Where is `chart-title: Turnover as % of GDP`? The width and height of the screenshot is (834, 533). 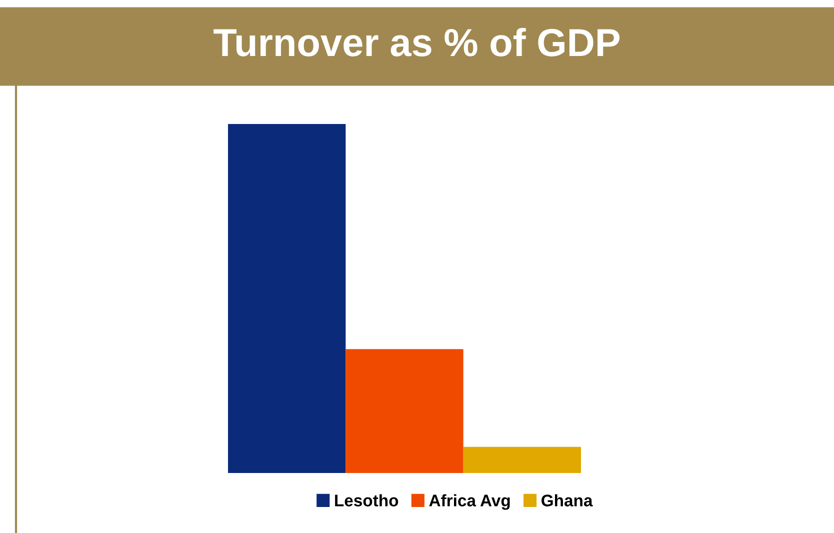 chart-title: Turnover as % of GDP is located at coordinates (417, 42).